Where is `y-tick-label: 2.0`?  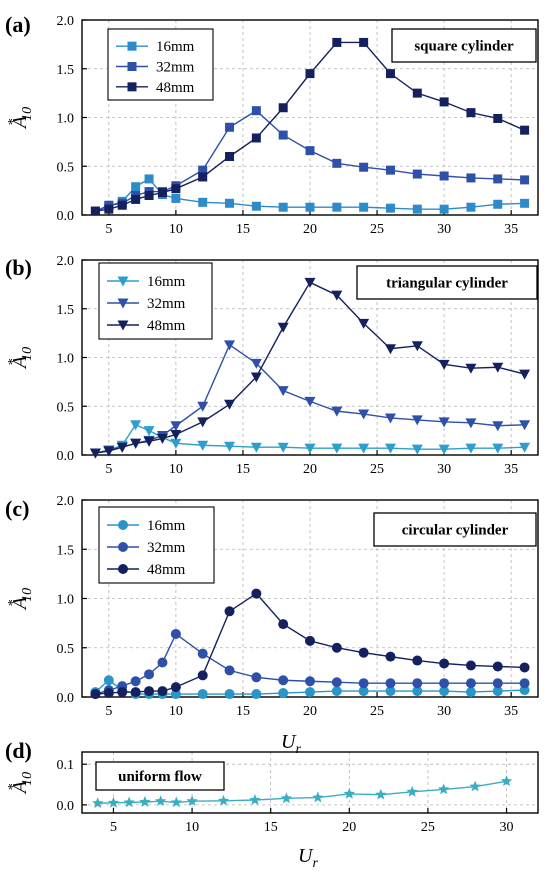 y-tick-label: 2.0 is located at coordinates (66, 501).